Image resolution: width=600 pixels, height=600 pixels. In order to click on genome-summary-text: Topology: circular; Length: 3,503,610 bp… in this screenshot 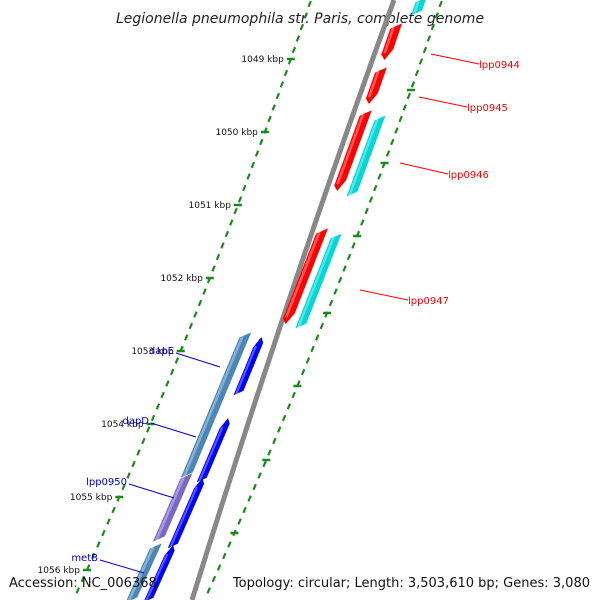, I will do `click(411, 583)`.